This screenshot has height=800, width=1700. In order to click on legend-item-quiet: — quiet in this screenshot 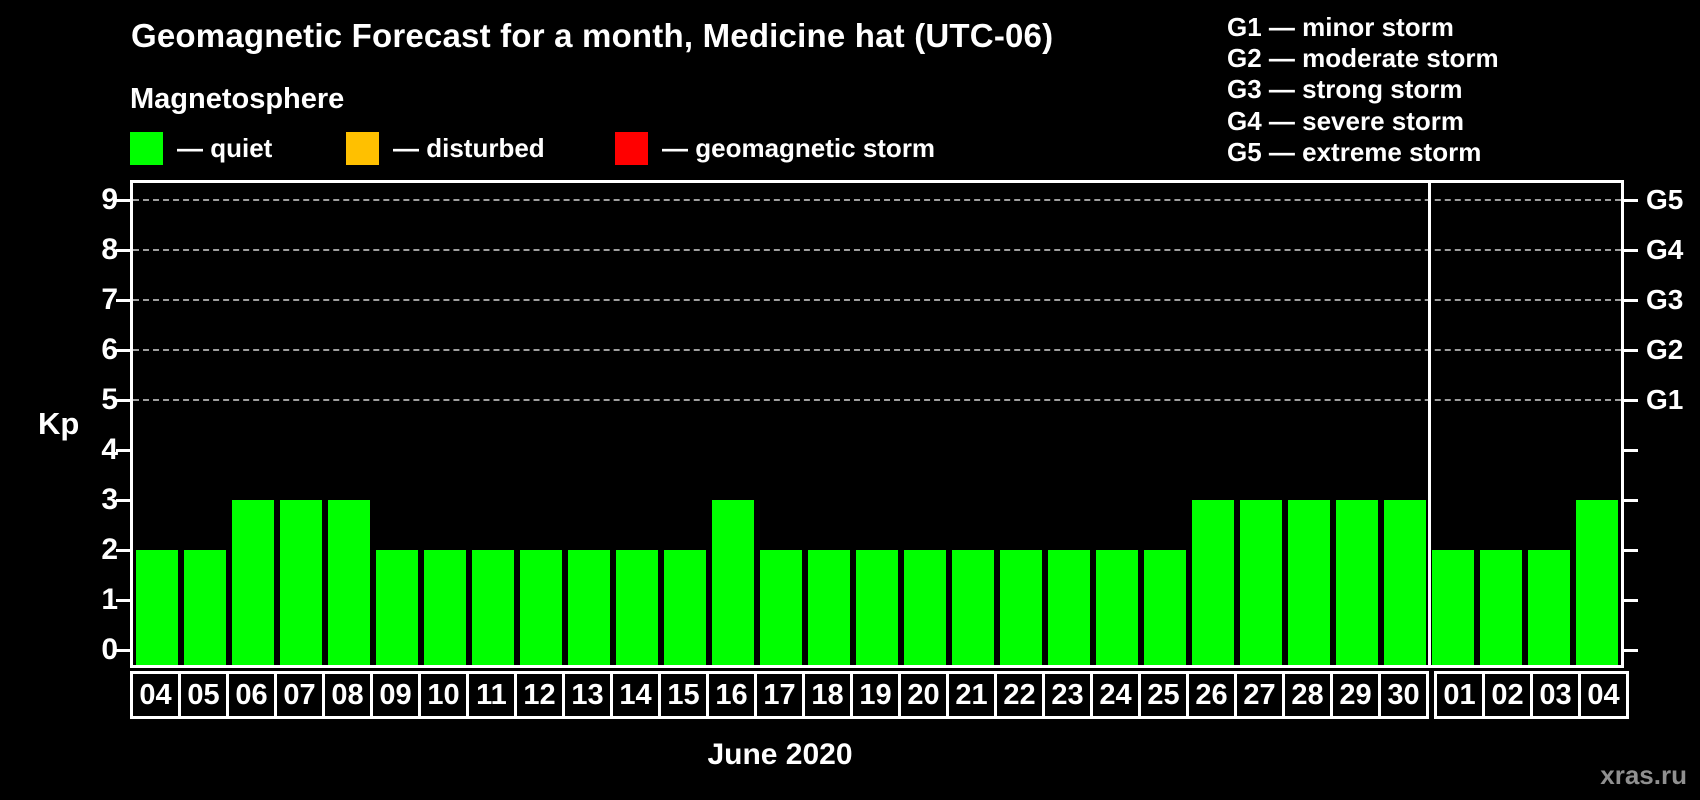, I will do `click(201, 148)`.